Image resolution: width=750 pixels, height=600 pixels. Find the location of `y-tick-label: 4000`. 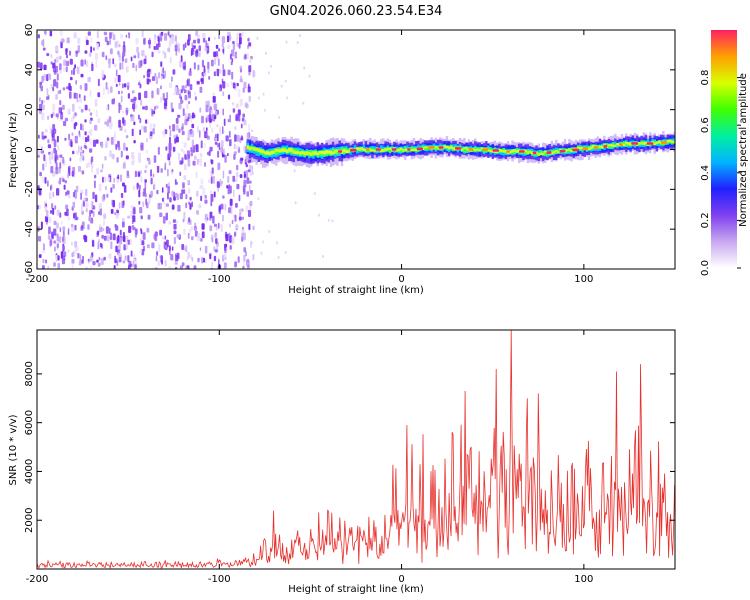

y-tick-label: 4000 is located at coordinates (29, 471).